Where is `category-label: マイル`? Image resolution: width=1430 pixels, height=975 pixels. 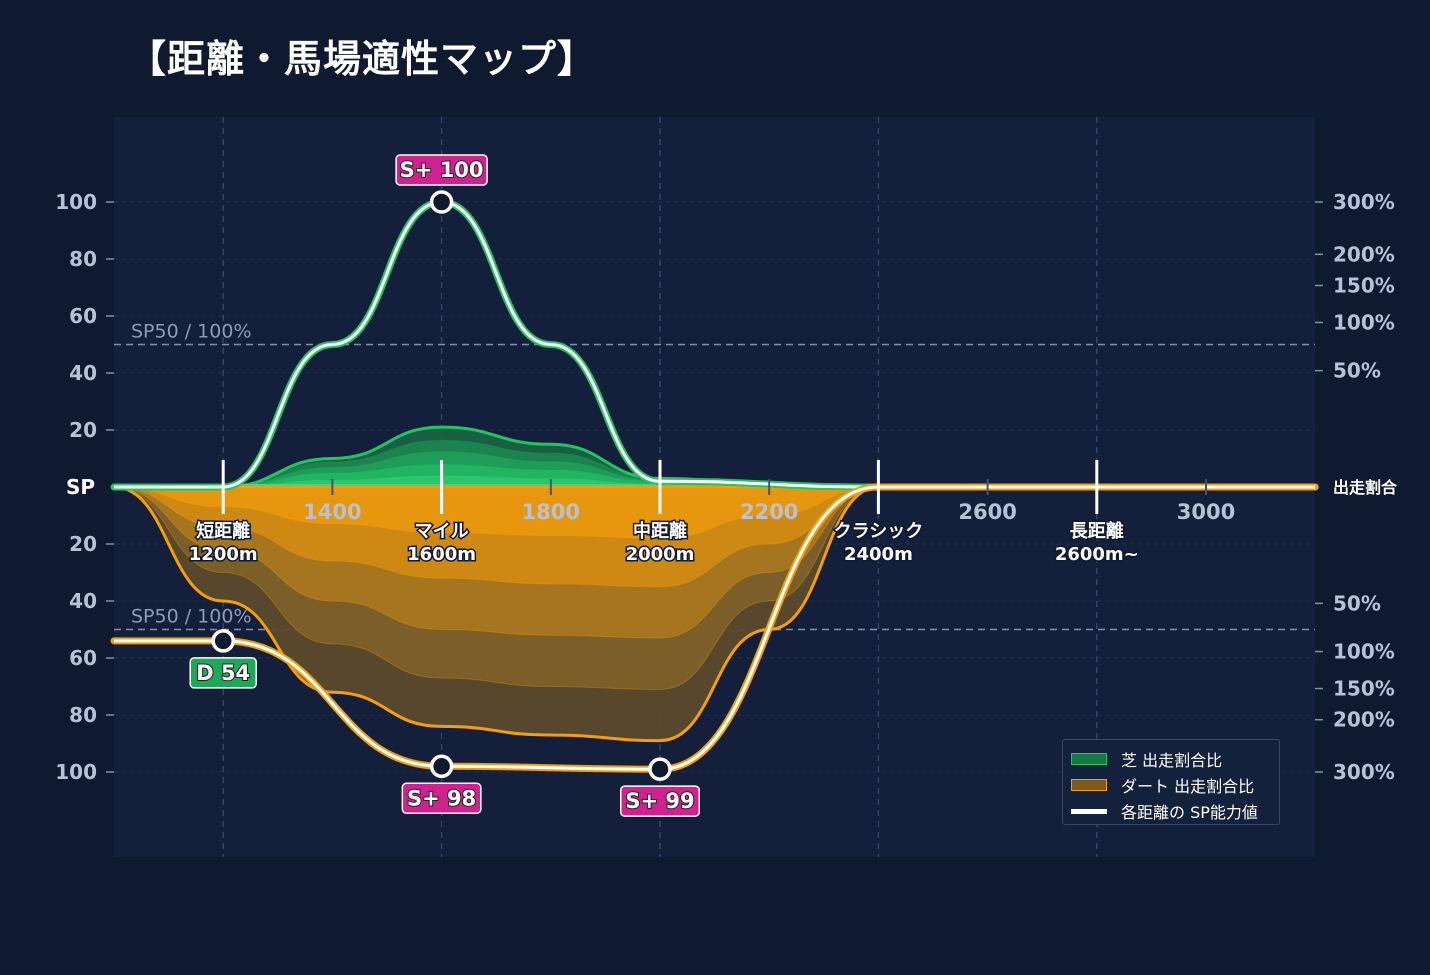
category-label: マイル is located at coordinates (442, 531).